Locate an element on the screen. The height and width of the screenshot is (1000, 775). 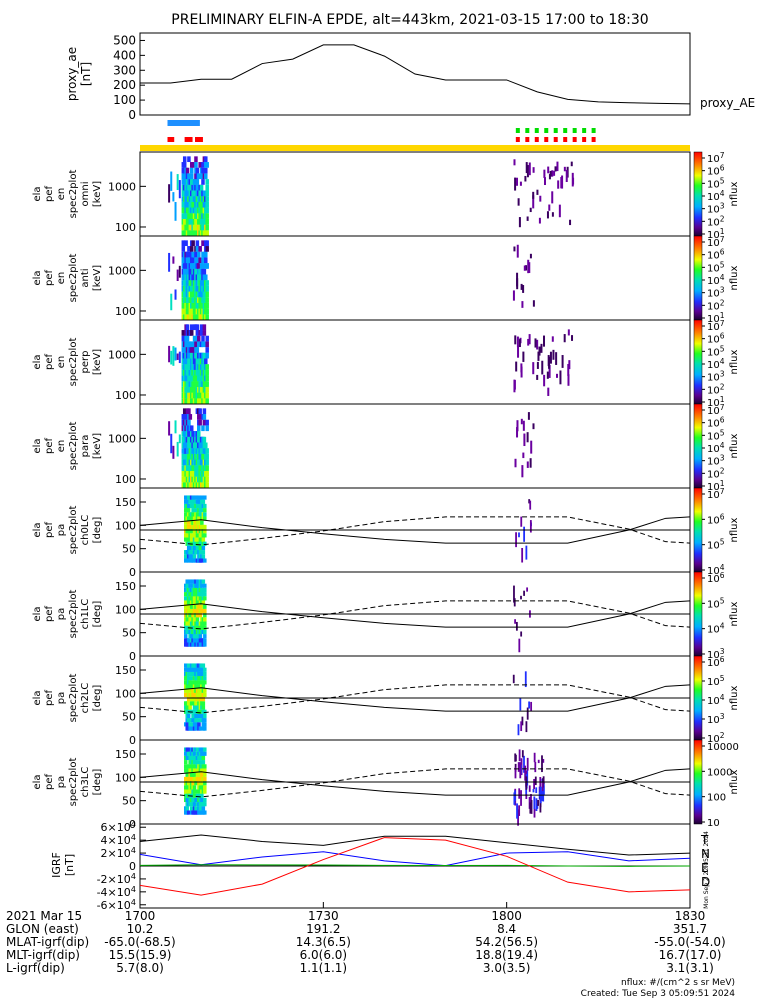
ephem-value: 18.8(19.4) is located at coordinates (506, 955).